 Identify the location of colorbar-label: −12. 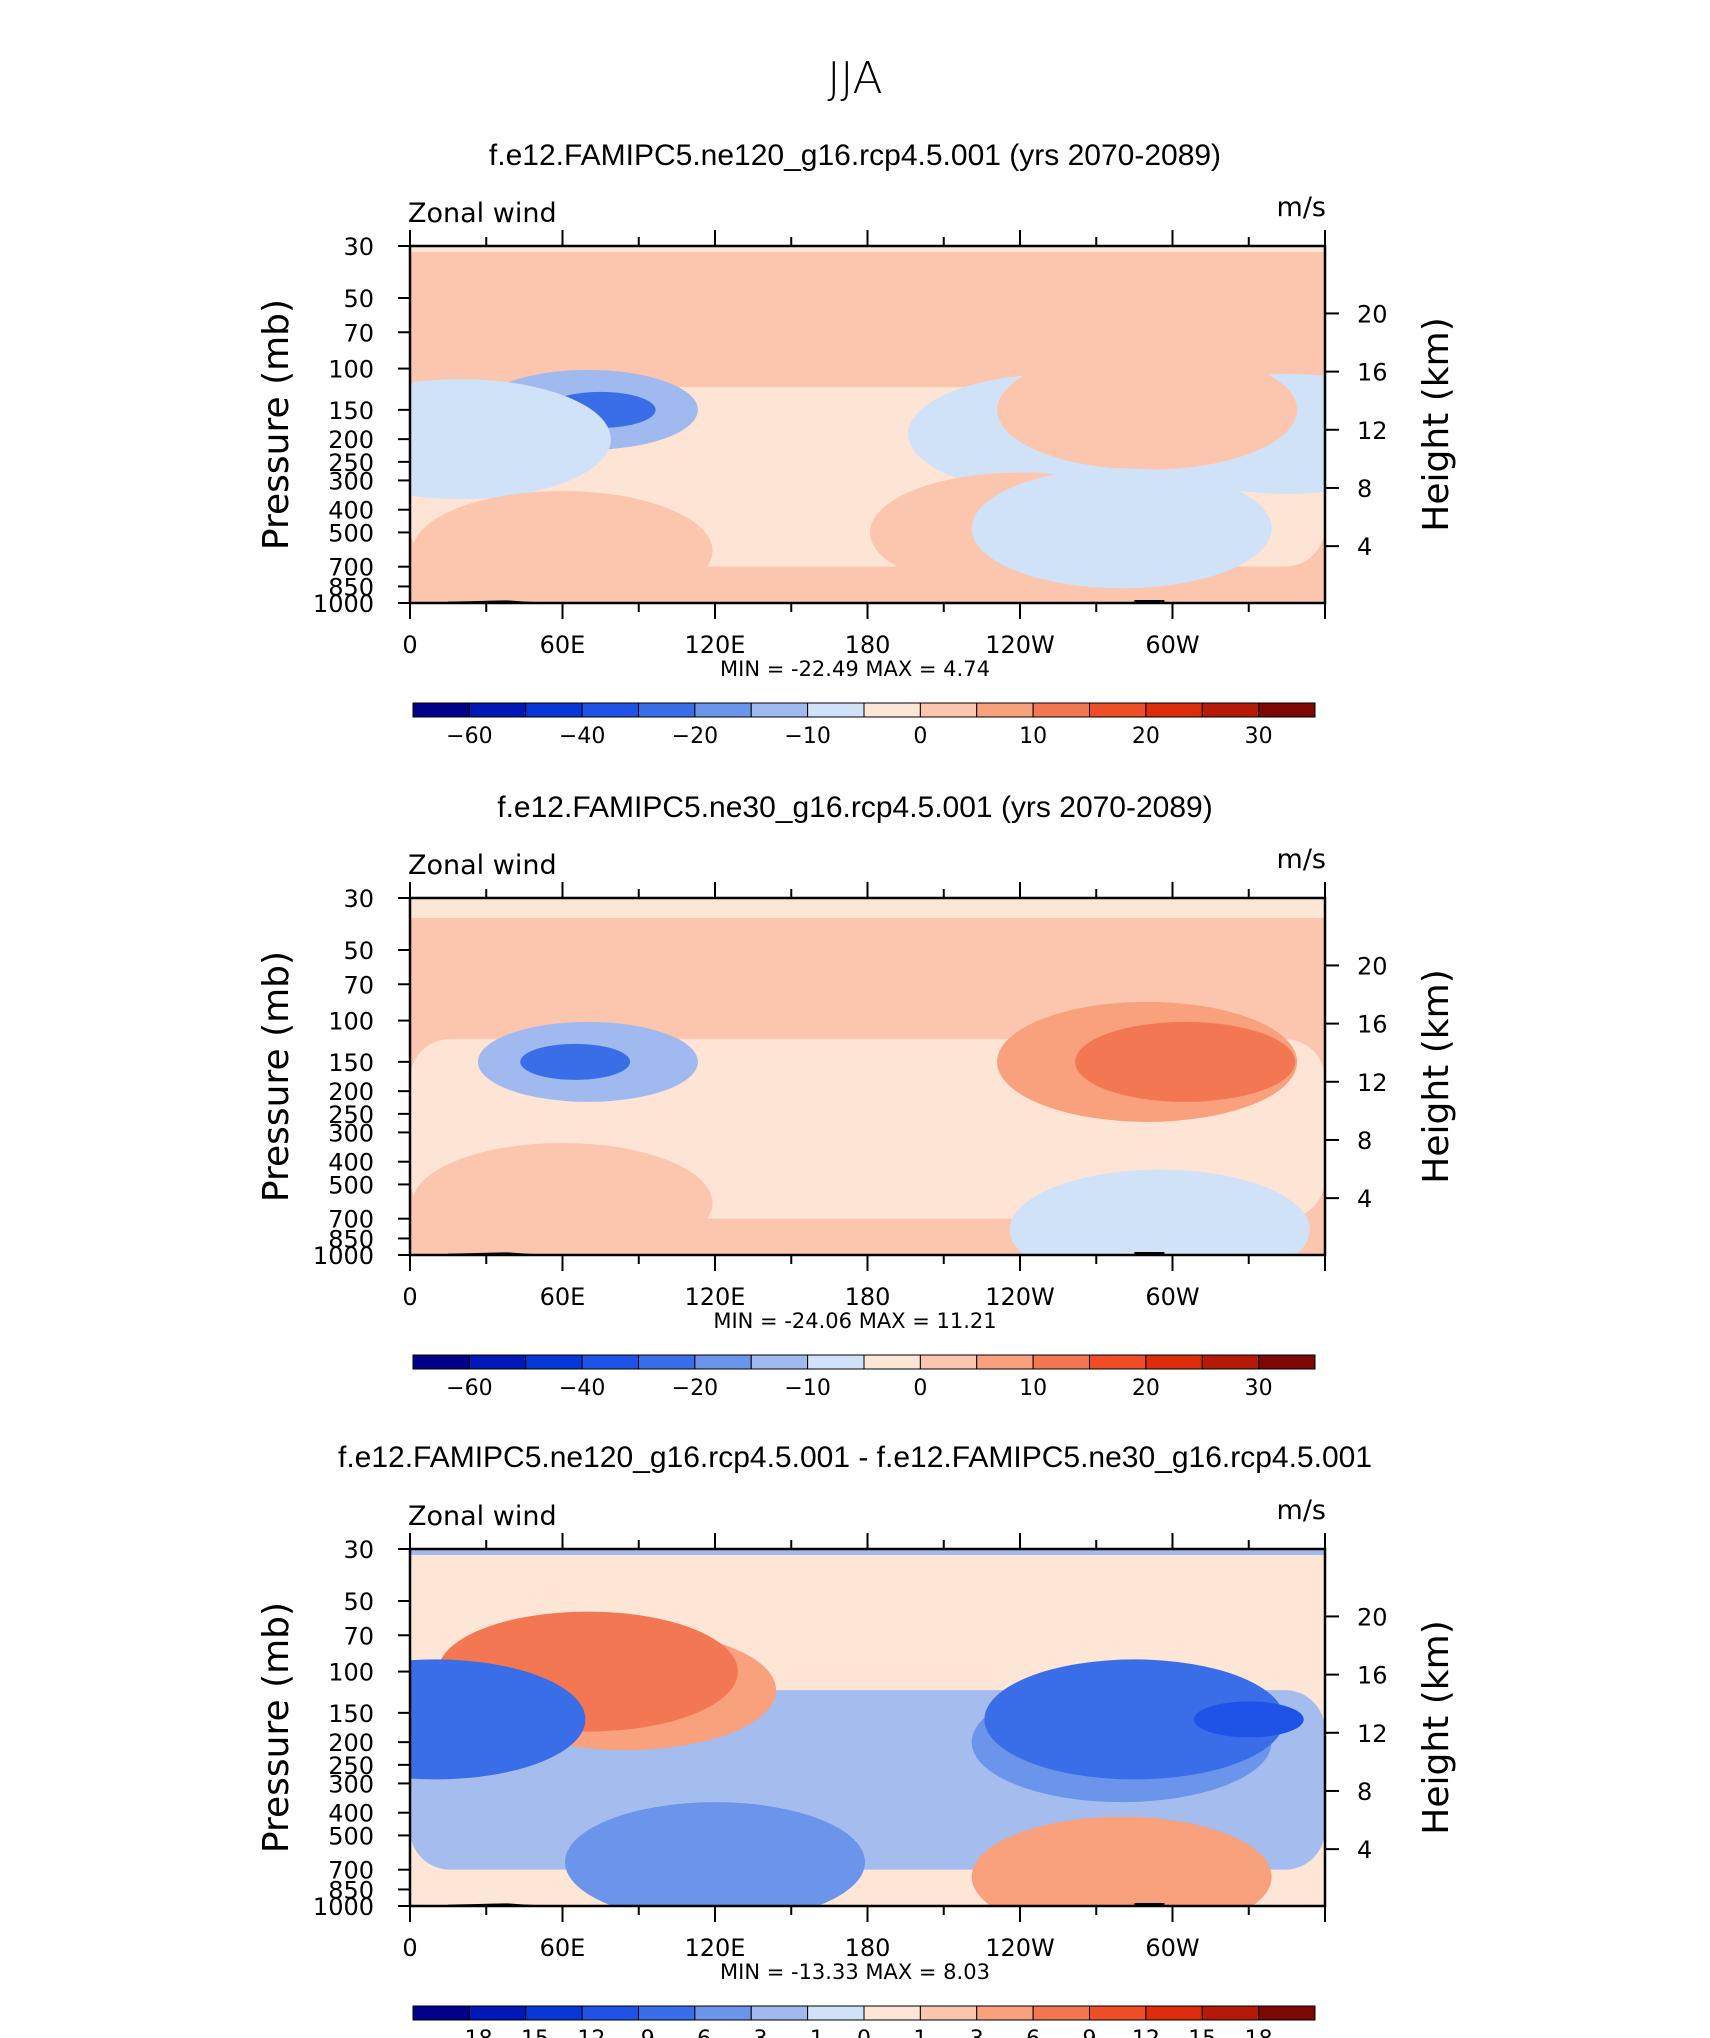
(582, 2032).